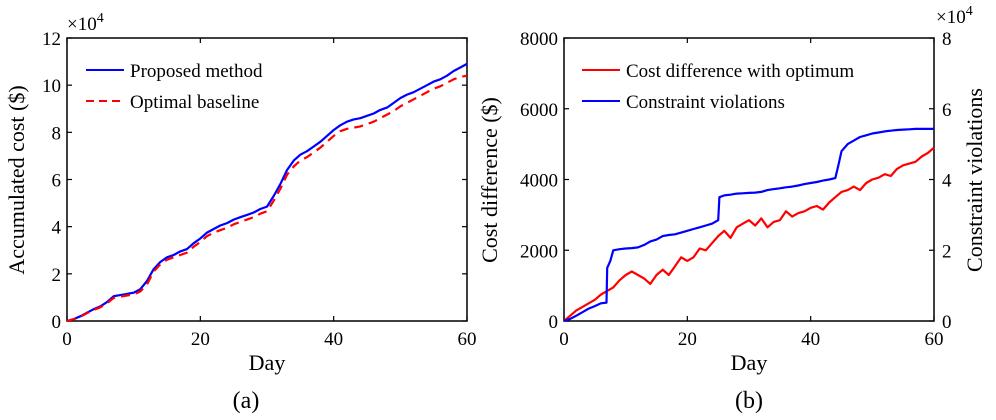  Describe the element at coordinates (749, 362) in the screenshot. I see `panel-b-x-axis-title: Day` at that location.